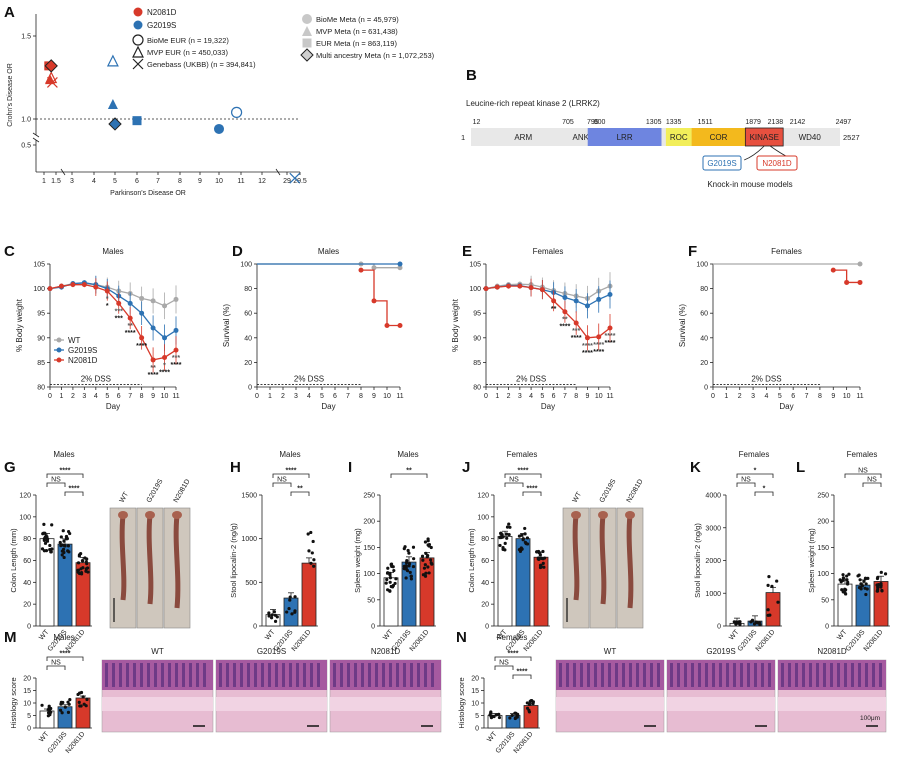 The height and width of the screenshot is (759, 900). Describe the element at coordinates (863, 605) in the screenshot. I see `l-bar-g2019s` at that location.